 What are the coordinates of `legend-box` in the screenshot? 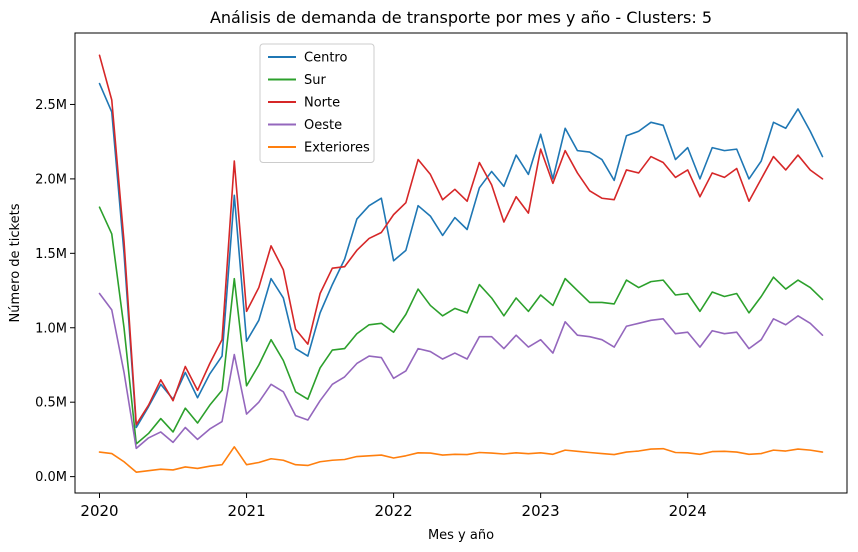 It's located at (317, 103).